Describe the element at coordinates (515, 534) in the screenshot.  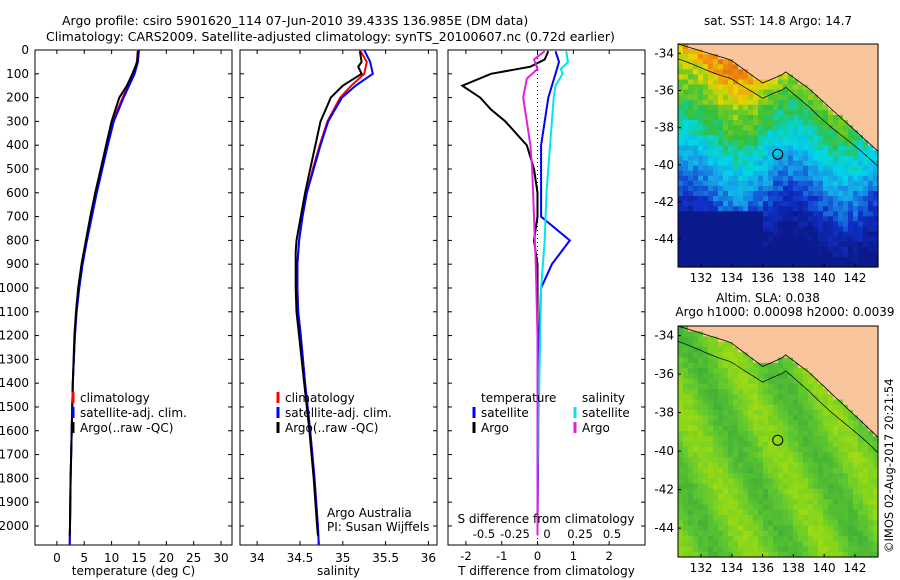
I see `secondary-tick-label: -0.25` at that location.